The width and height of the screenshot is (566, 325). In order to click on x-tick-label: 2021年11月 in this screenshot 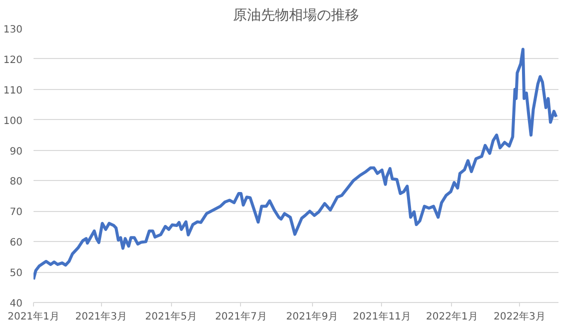, I will do `click(382, 316)`.